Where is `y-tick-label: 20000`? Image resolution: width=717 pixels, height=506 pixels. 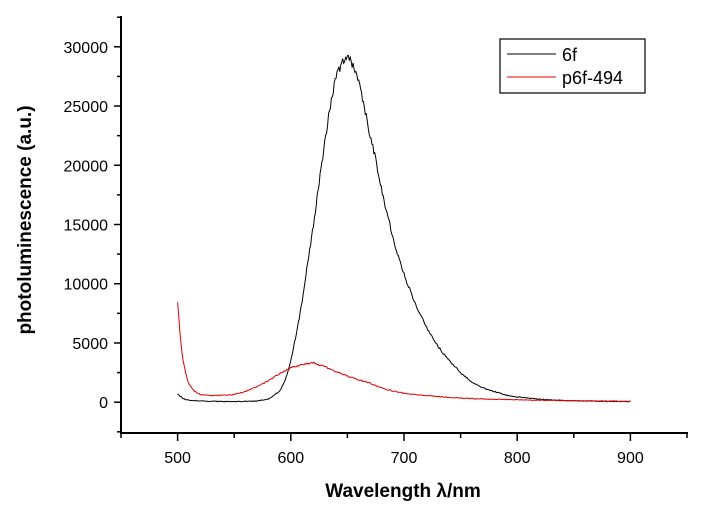
y-tick-label: 20000 is located at coordinates (86, 166).